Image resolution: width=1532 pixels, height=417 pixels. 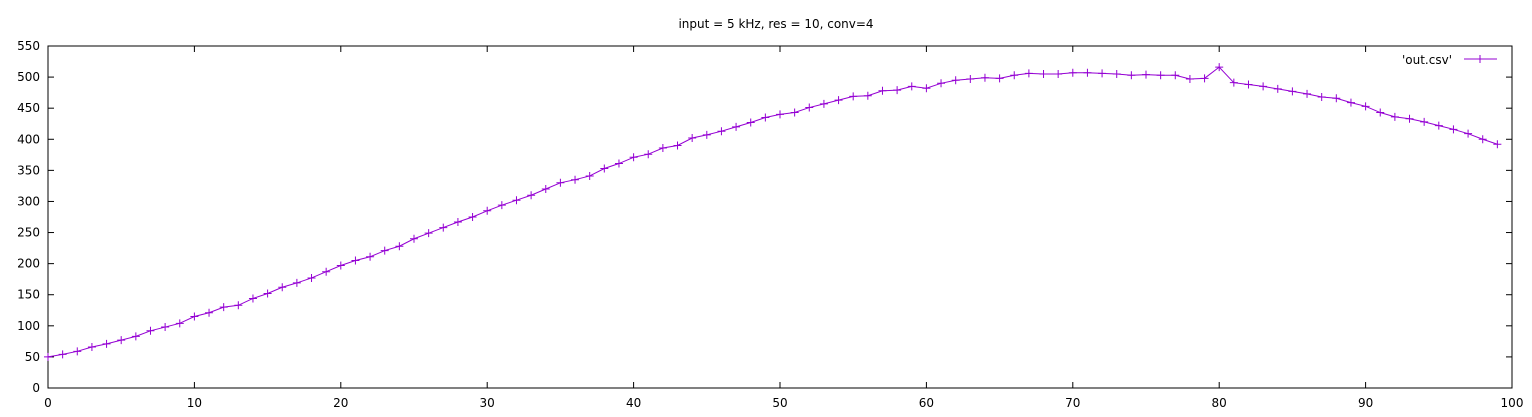 What do you see at coordinates (926, 403) in the screenshot?
I see `x-tick-label: 60` at bounding box center [926, 403].